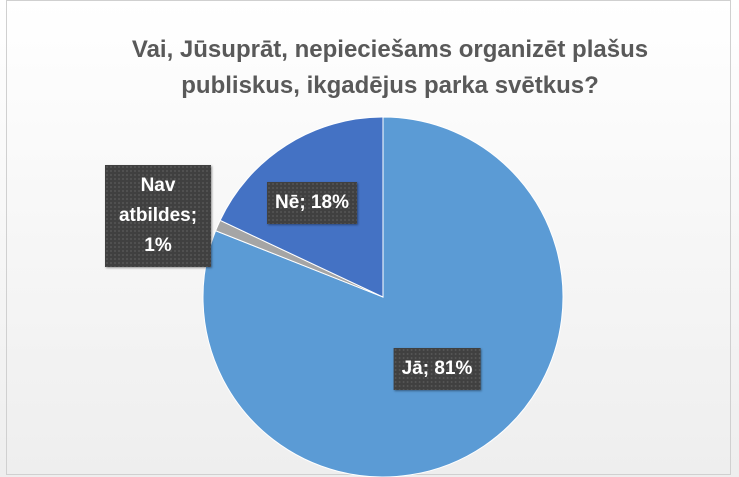 The width and height of the screenshot is (739, 477). Describe the element at coordinates (158, 216) in the screenshot. I see `data-label: Nav atbildes; 1%` at that location.